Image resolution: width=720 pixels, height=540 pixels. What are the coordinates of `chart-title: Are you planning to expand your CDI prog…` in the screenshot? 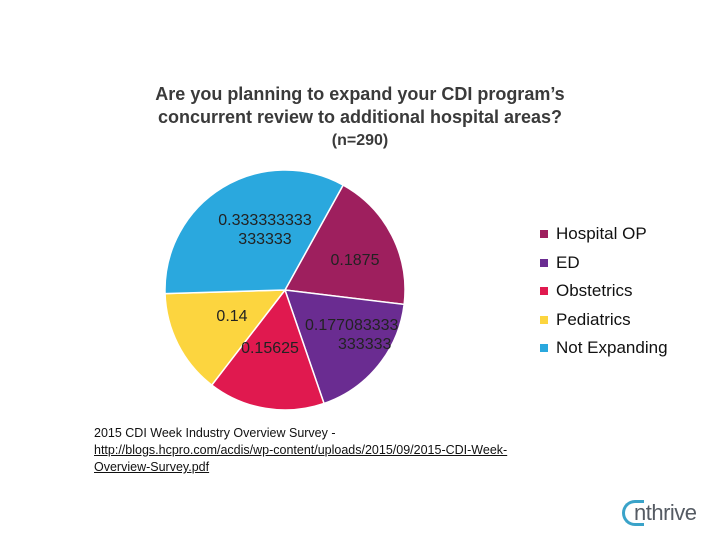 It's located at (360, 117).